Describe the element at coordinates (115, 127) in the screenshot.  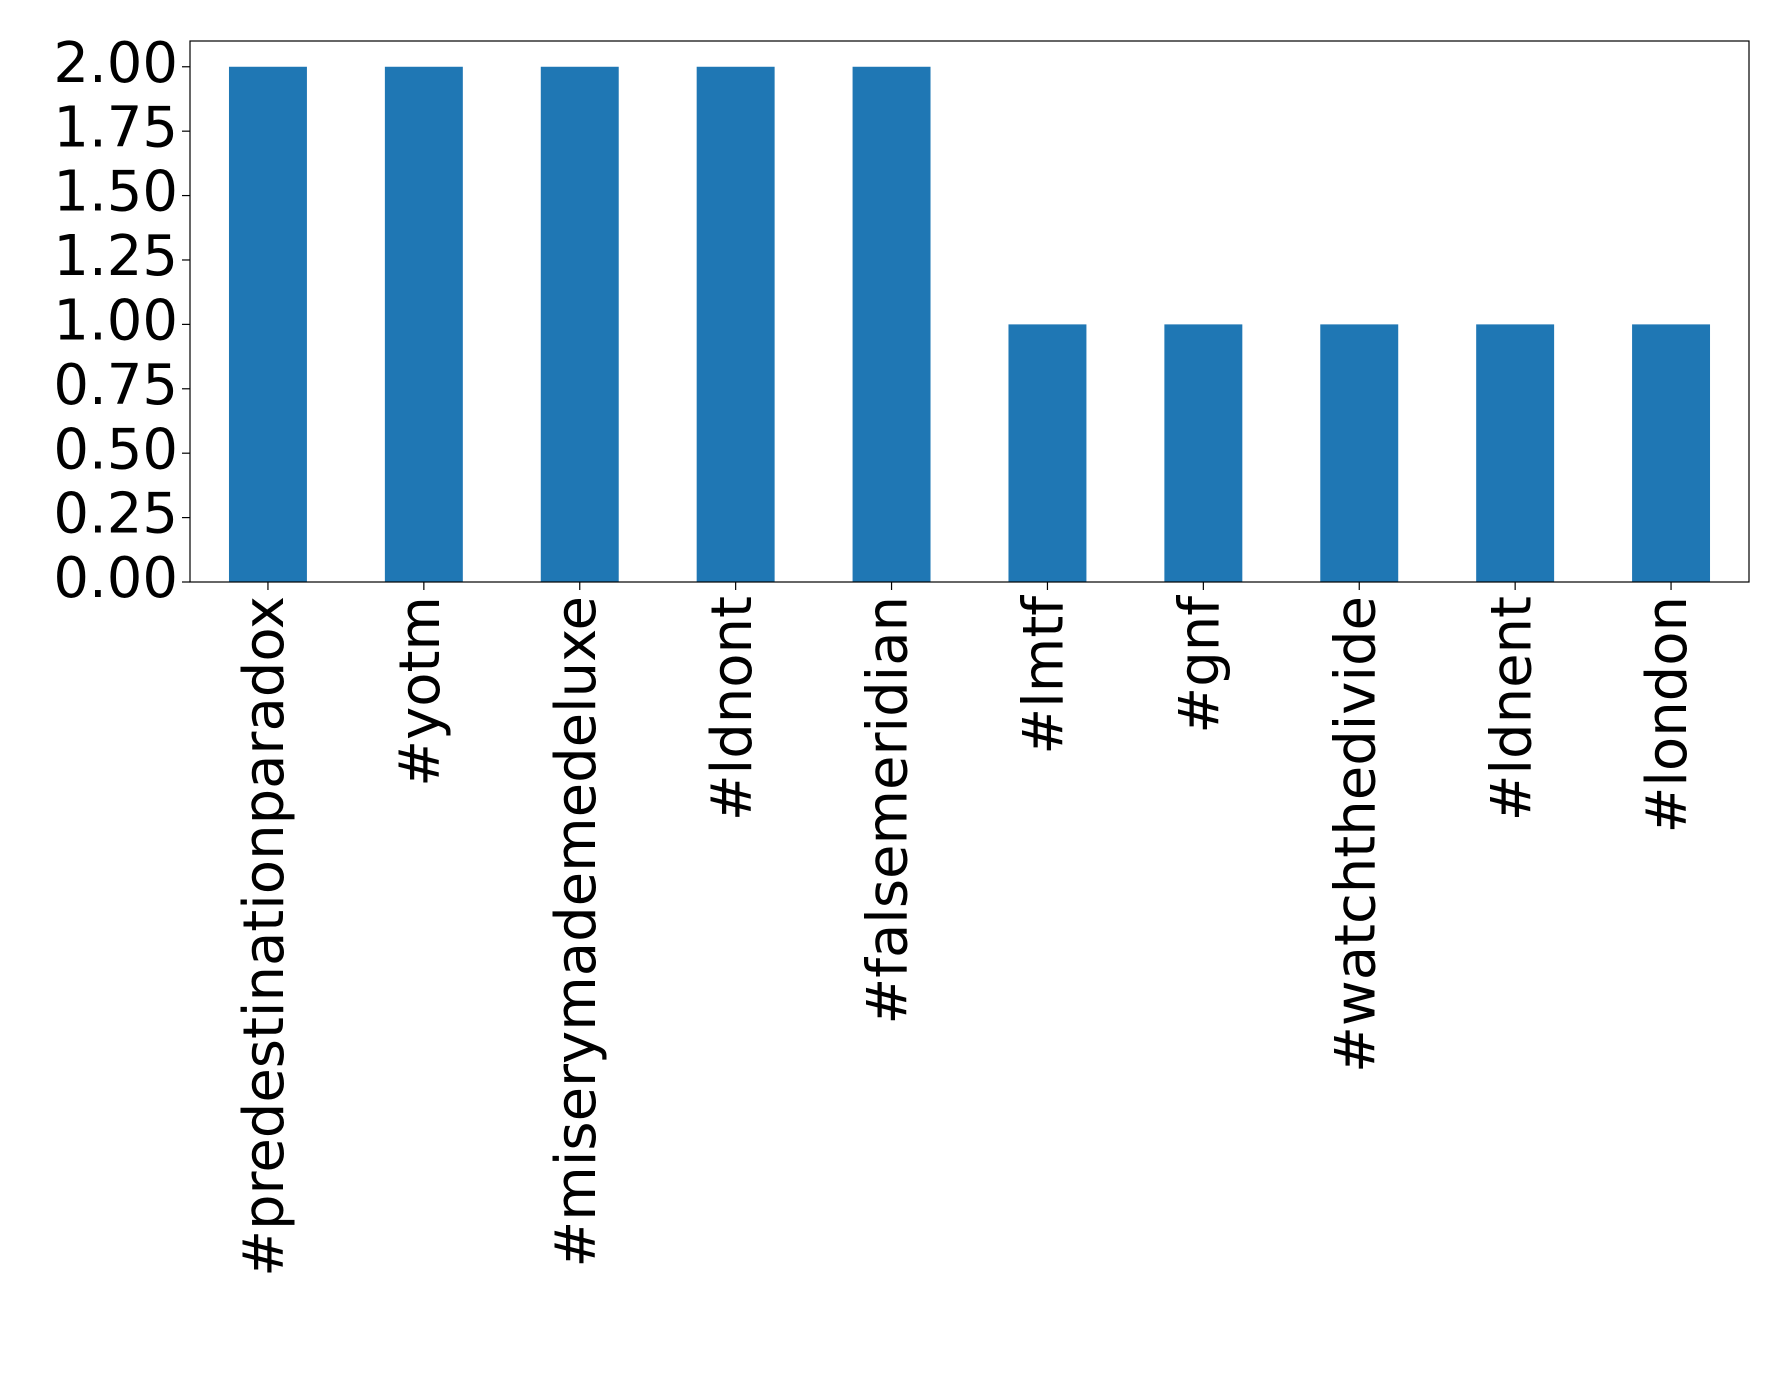
I see `y-tick-label: 1.75` at that location.